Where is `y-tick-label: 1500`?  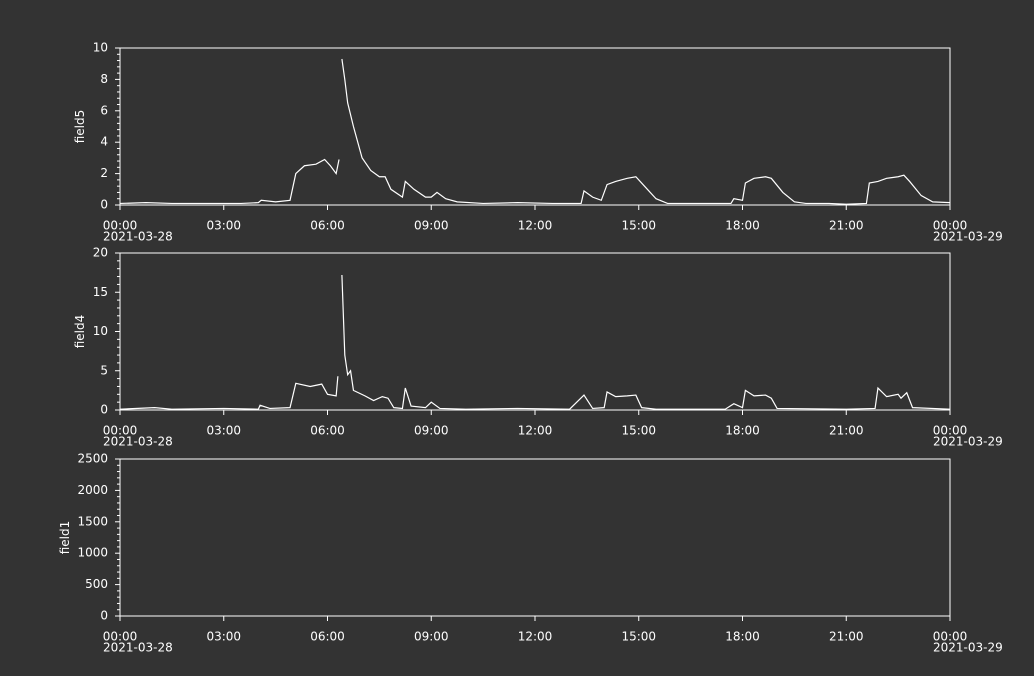 y-tick-label: 1500 is located at coordinates (92, 521).